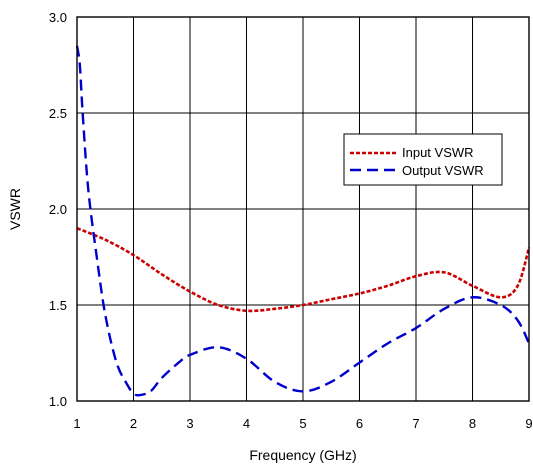 The width and height of the screenshot is (533, 468). Describe the element at coordinates (76, 423) in the screenshot. I see `x-tick-label: 1` at that location.